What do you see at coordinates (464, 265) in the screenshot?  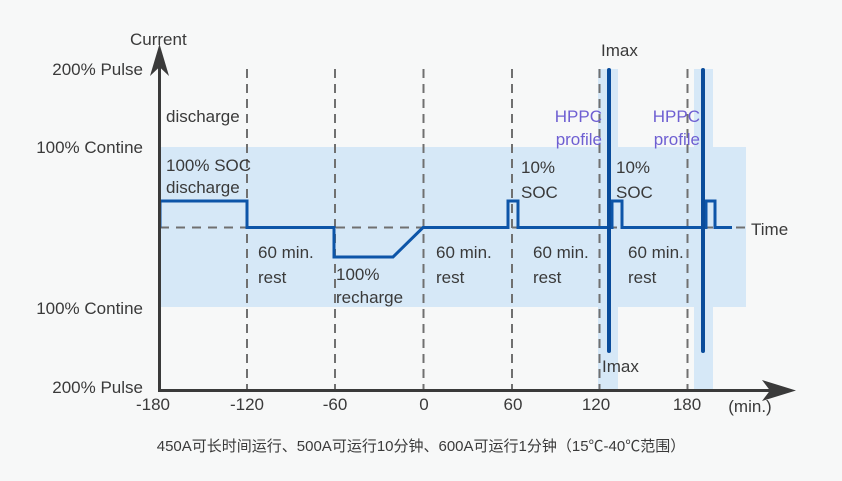 I see `rest-label-2: 60 min. rest` at bounding box center [464, 265].